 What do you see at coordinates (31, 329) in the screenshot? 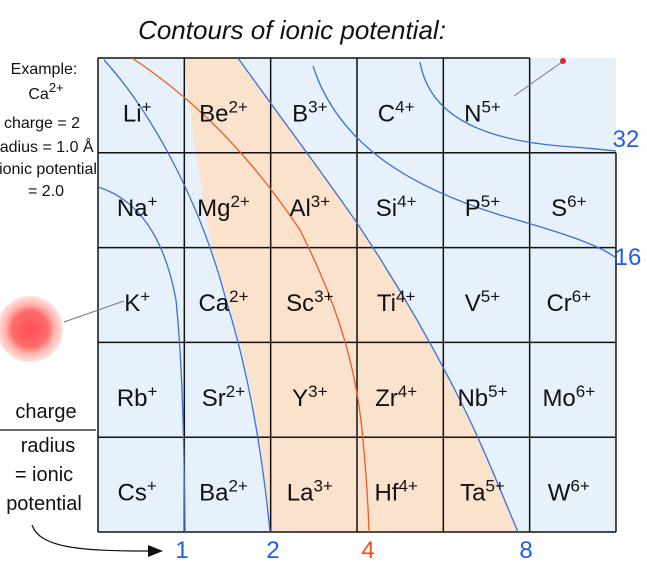
I see `ion-sphere-icon` at bounding box center [31, 329].